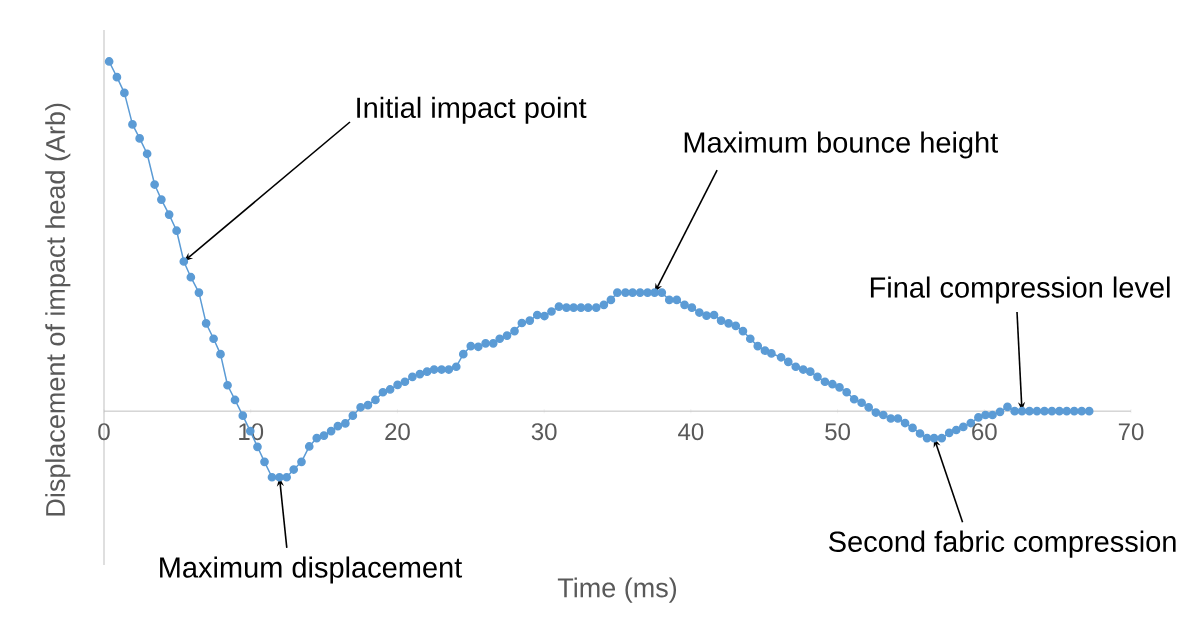 The image size is (1191, 627). What do you see at coordinates (984, 432) in the screenshot?
I see `x-tick-label: 60` at bounding box center [984, 432].